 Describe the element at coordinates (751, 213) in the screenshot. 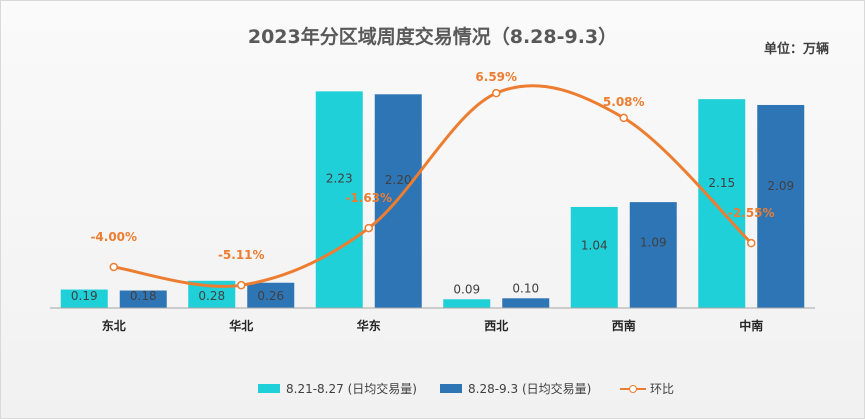

I see `line-label-6: -2.55%` at that location.